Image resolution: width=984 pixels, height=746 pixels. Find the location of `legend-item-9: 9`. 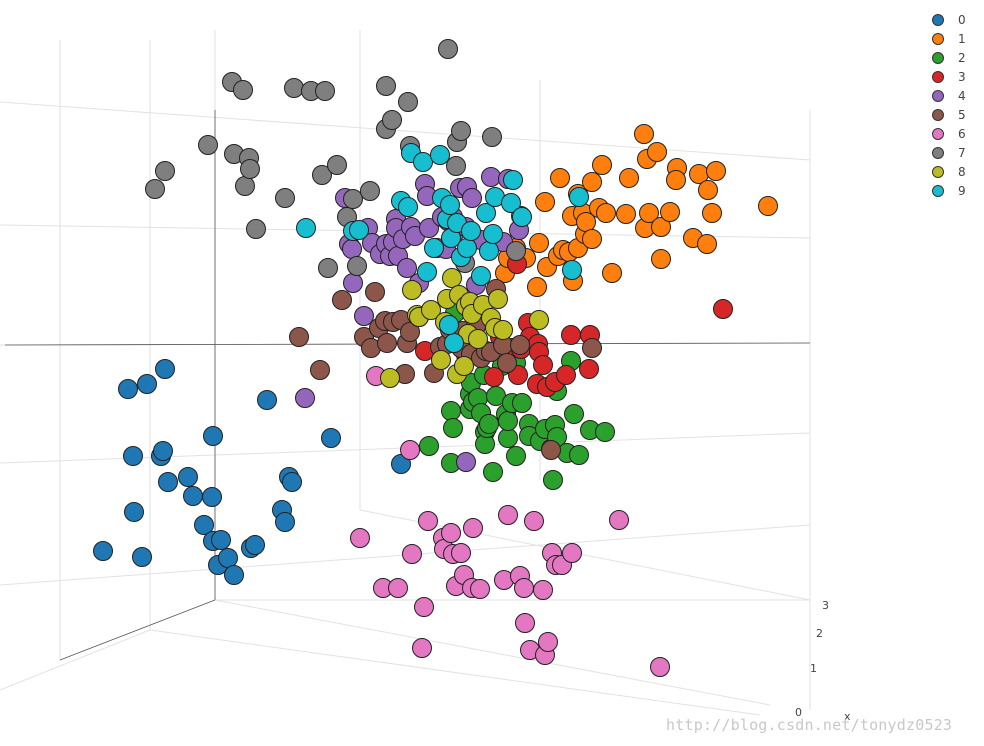

legend-item-9: 9 is located at coordinates (949, 190).